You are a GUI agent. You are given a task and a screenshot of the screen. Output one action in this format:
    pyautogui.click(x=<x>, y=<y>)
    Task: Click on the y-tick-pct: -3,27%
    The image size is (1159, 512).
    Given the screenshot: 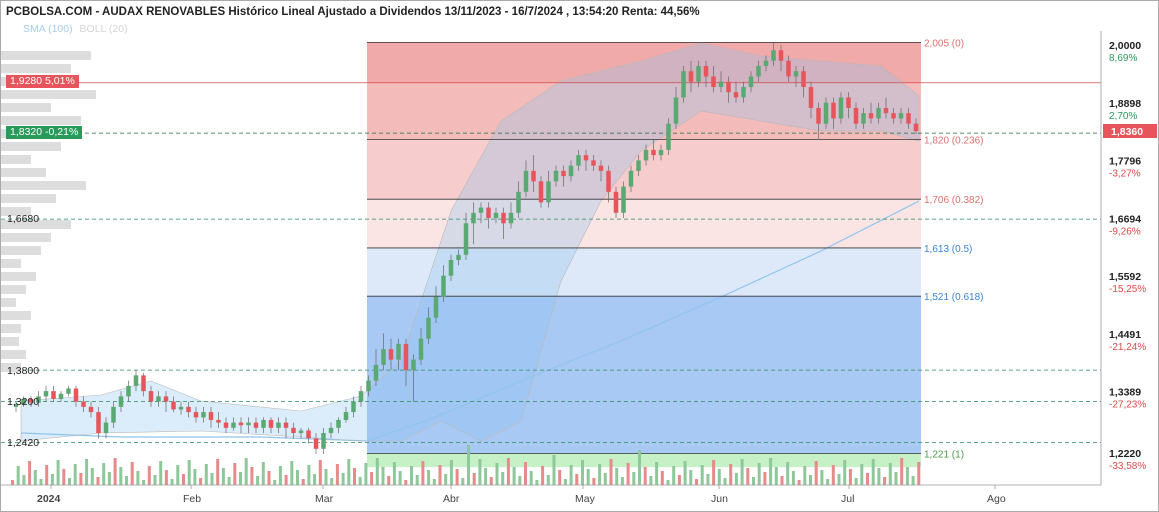 What is the action you would take?
    pyautogui.click(x=1125, y=174)
    